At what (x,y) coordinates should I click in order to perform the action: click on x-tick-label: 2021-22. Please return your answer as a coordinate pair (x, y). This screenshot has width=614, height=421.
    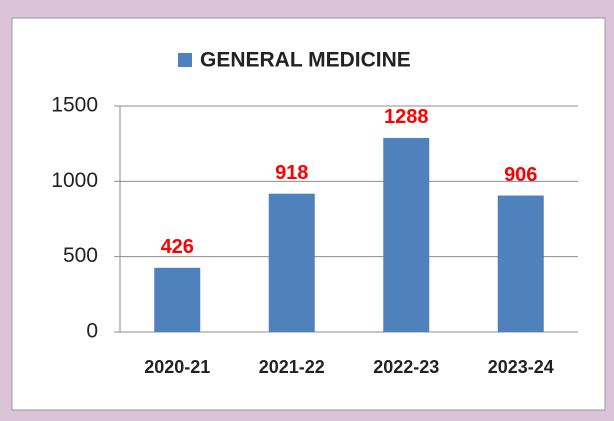
    Looking at the image, I should click on (292, 367).